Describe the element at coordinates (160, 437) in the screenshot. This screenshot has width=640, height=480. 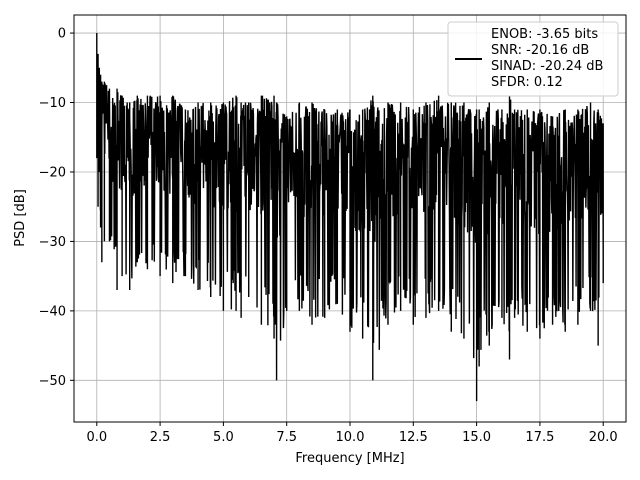
I see `x-tick-label: 2.5` at that location.